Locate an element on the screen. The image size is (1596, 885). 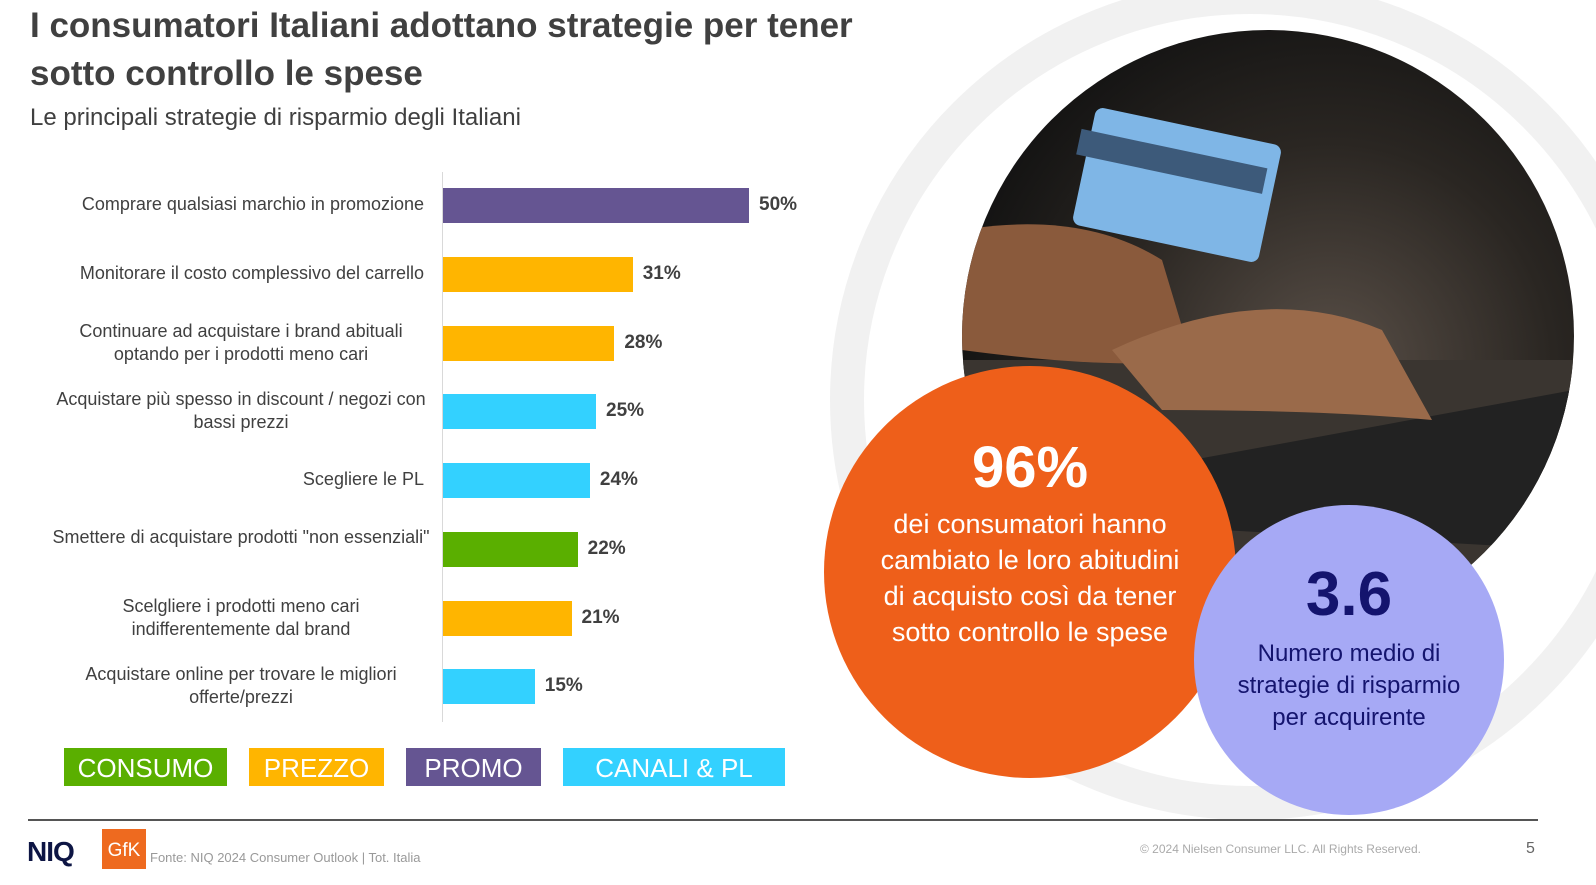
chart-axis is located at coordinates (442, 447).